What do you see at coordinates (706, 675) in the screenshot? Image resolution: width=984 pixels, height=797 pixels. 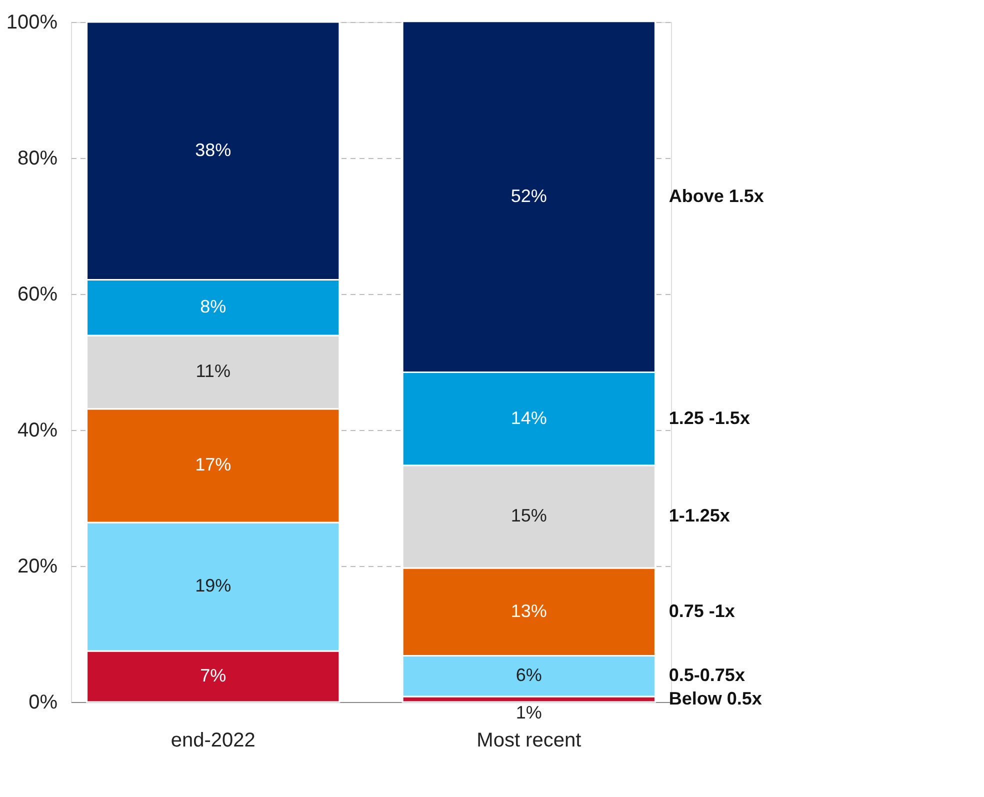 I see `series-label: 0.5-0.75x` at bounding box center [706, 675].